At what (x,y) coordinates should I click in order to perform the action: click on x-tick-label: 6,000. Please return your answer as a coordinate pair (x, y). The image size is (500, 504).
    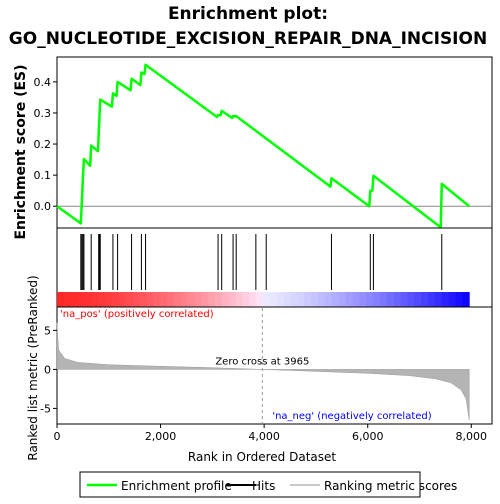
    Looking at the image, I should click on (368, 436).